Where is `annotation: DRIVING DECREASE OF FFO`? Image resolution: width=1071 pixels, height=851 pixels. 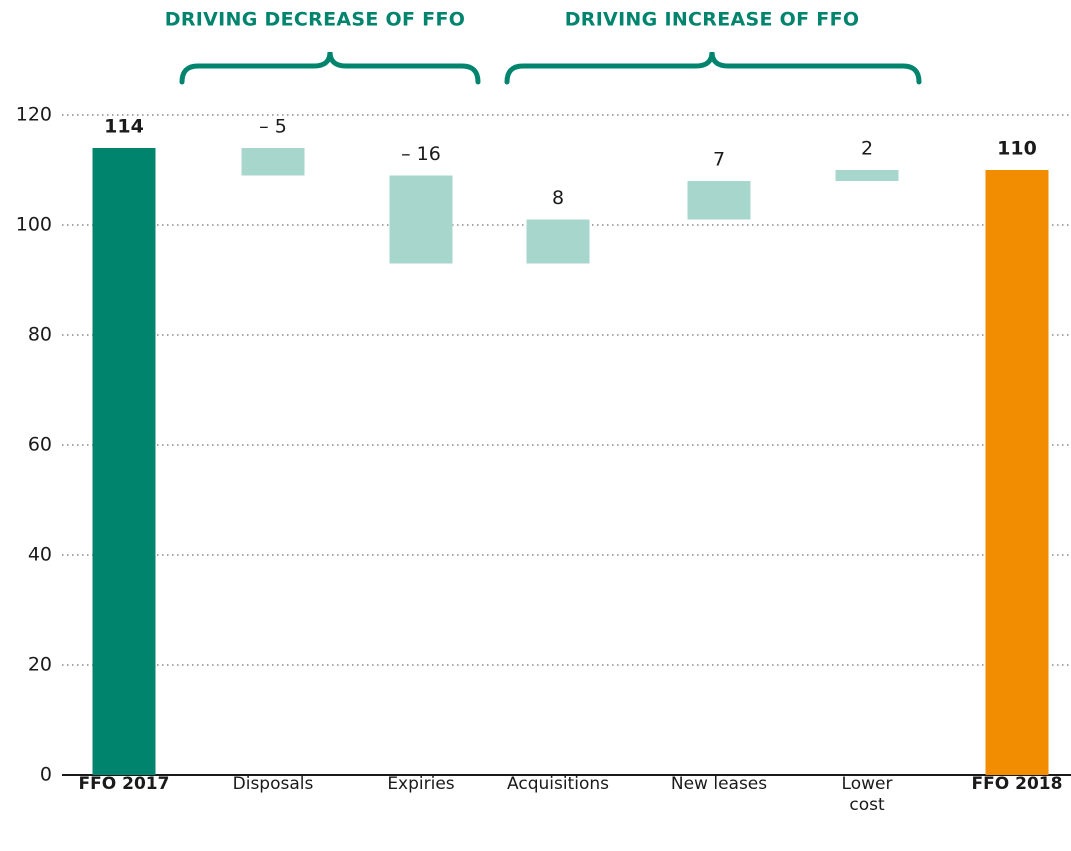
annotation: DRIVING DECREASE OF FFO is located at coordinates (315, 20).